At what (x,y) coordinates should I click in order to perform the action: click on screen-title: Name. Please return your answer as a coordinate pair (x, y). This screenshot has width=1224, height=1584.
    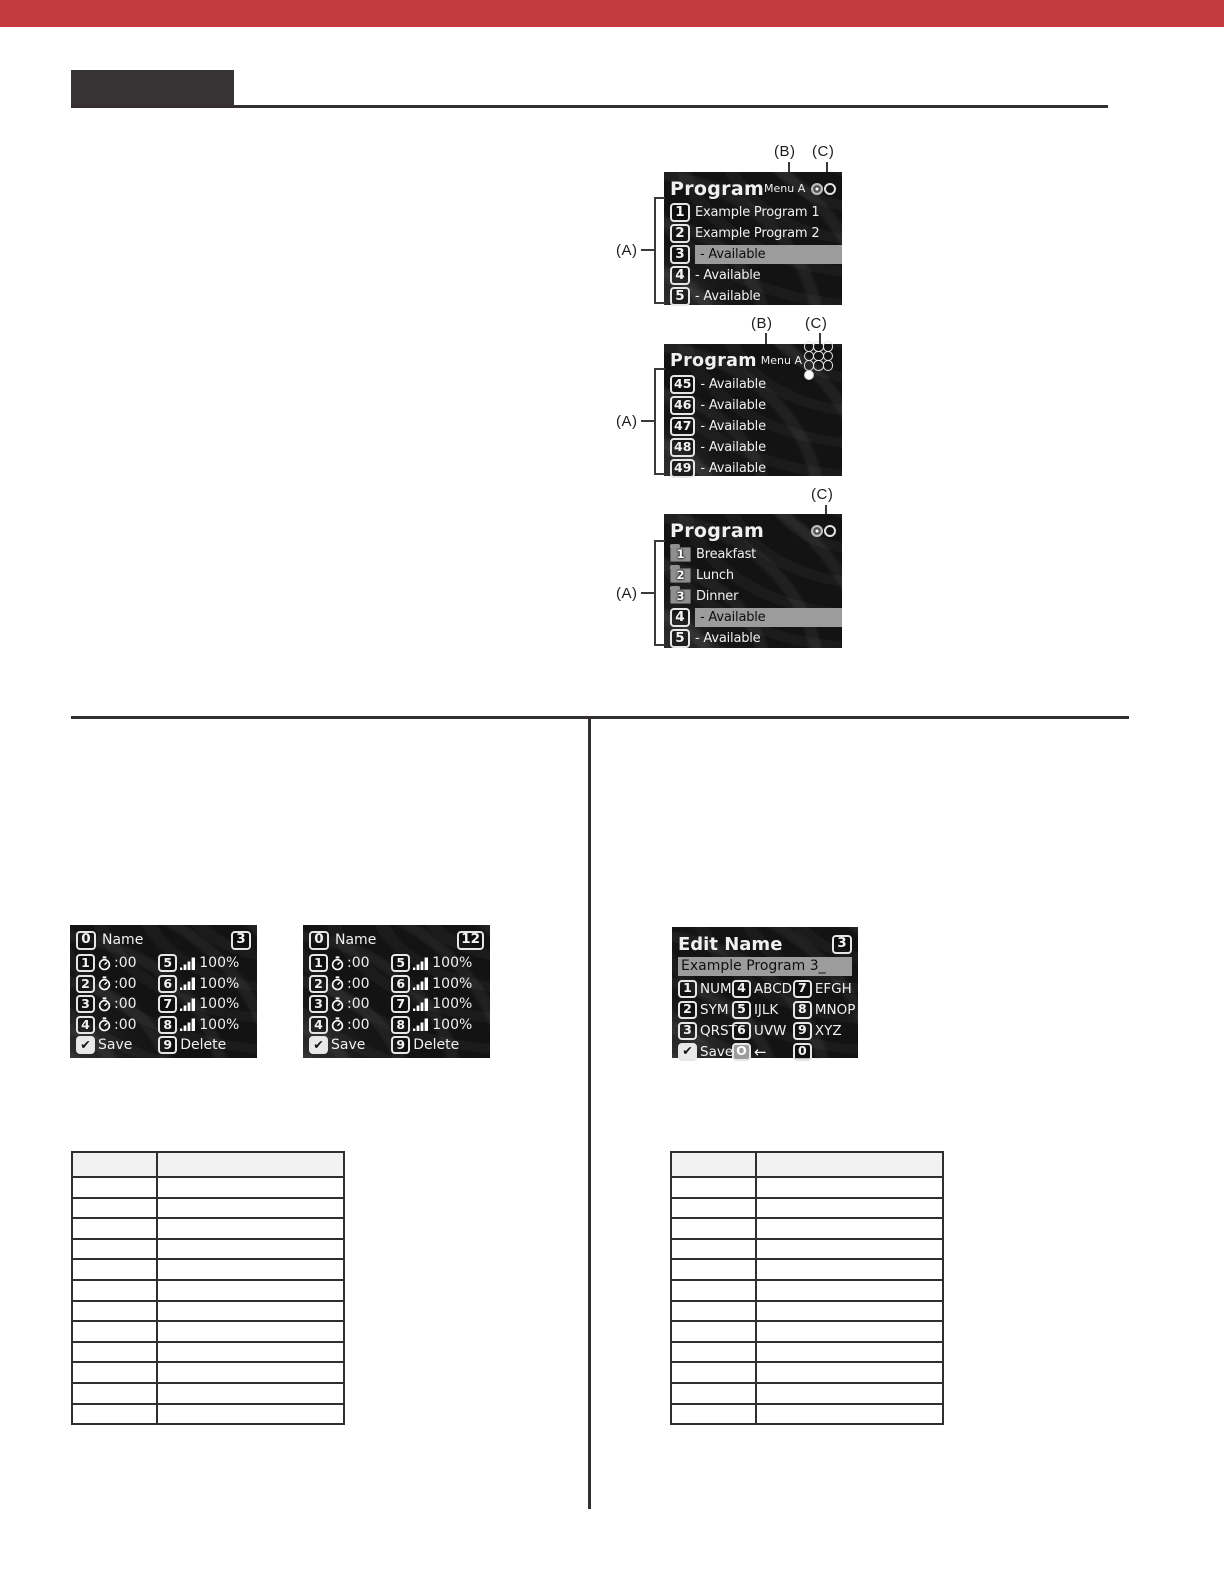
    Looking at the image, I should click on (123, 940).